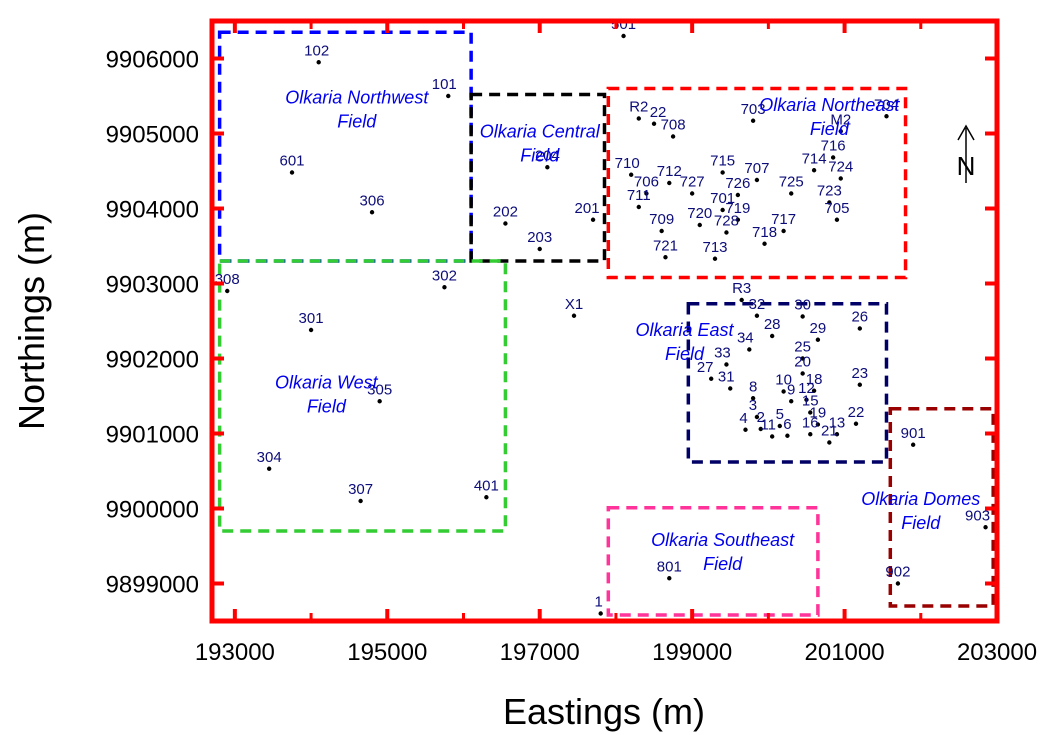  What do you see at coordinates (802, 305) in the screenshot?
I see `well-label: 30` at bounding box center [802, 305].